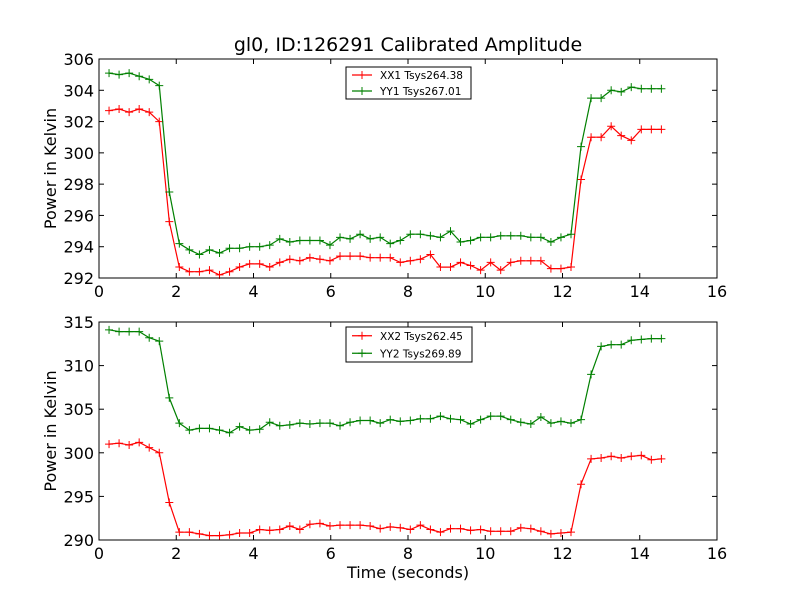 The width and height of the screenshot is (800, 600). What do you see at coordinates (485, 291) in the screenshot?
I see `x-tick-label: 10` at bounding box center [485, 291].